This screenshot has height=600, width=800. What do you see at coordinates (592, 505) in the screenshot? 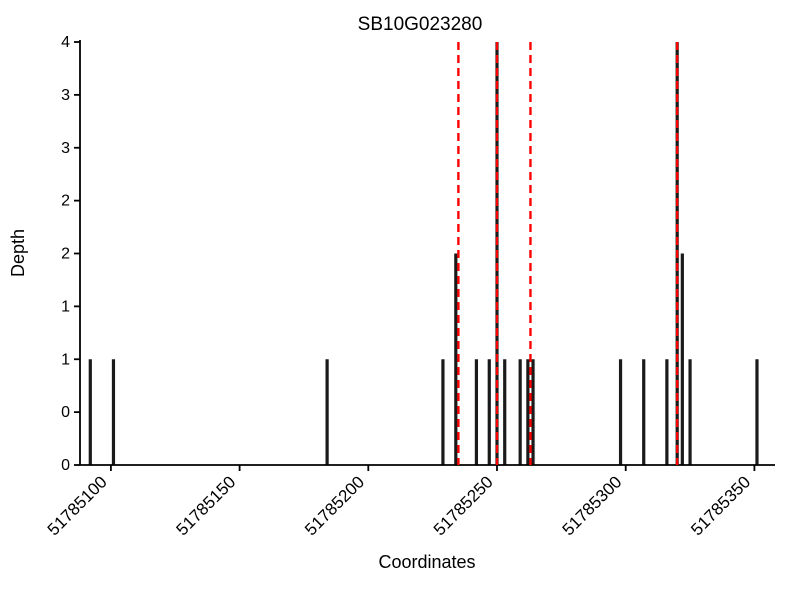
I see `x-tick-label: 51785300` at bounding box center [592, 505].